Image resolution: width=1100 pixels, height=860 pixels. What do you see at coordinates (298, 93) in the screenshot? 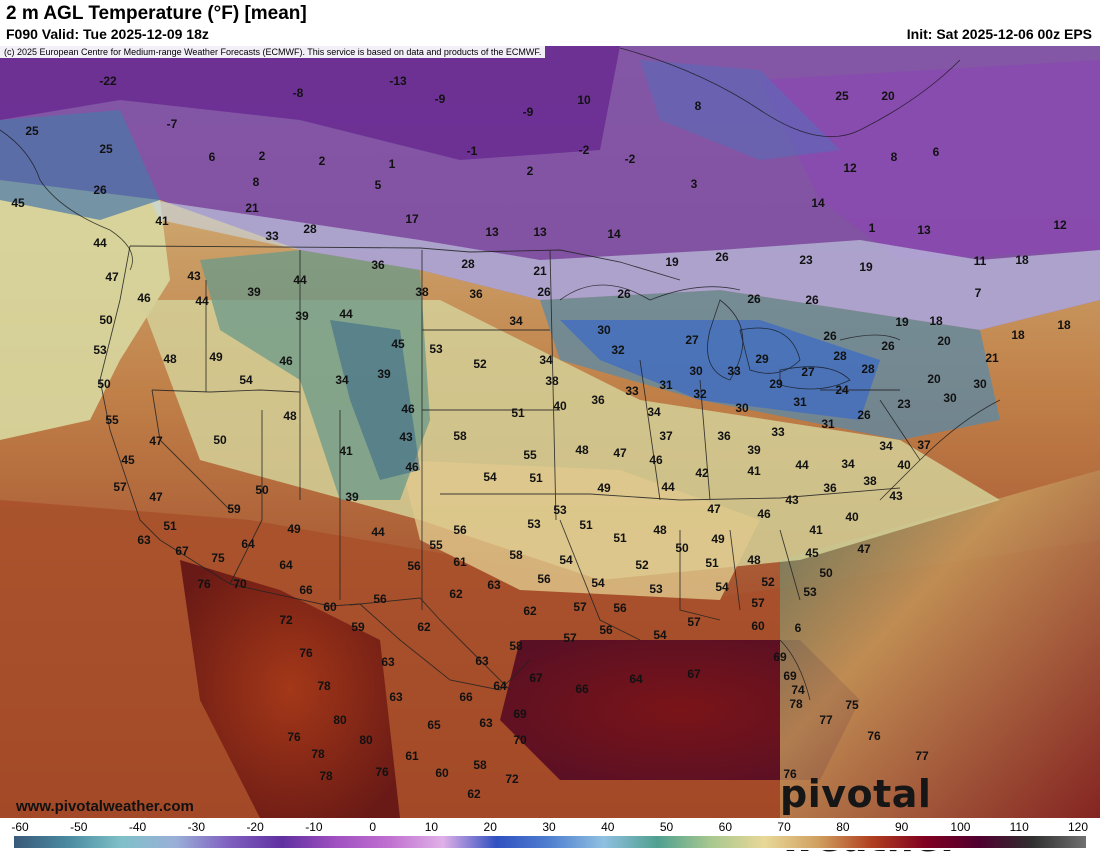
I see `temp-value: -8` at bounding box center [298, 93].